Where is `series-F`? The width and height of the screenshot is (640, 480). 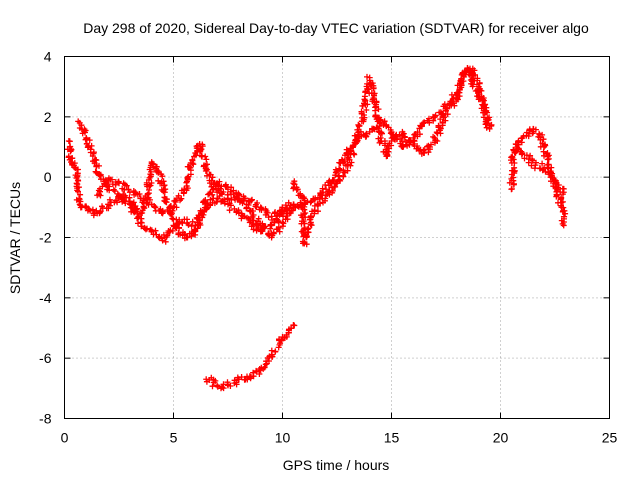
series-F is located at coordinates (537, 177).